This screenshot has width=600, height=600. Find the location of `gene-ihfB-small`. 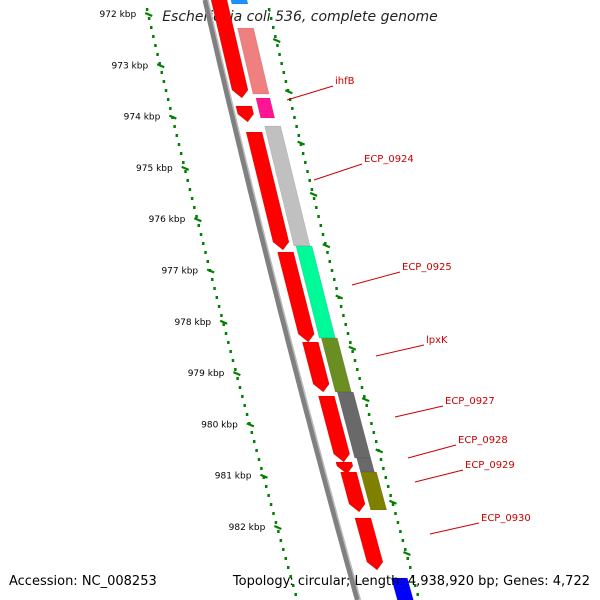

gene-ihfB-small is located at coordinates (265, 108).